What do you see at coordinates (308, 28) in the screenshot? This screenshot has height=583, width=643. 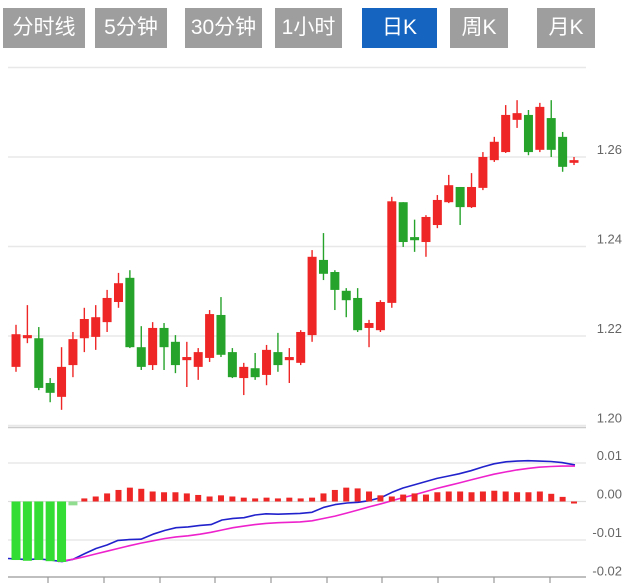 I see `tab-1hour: 1小时` at bounding box center [308, 28].